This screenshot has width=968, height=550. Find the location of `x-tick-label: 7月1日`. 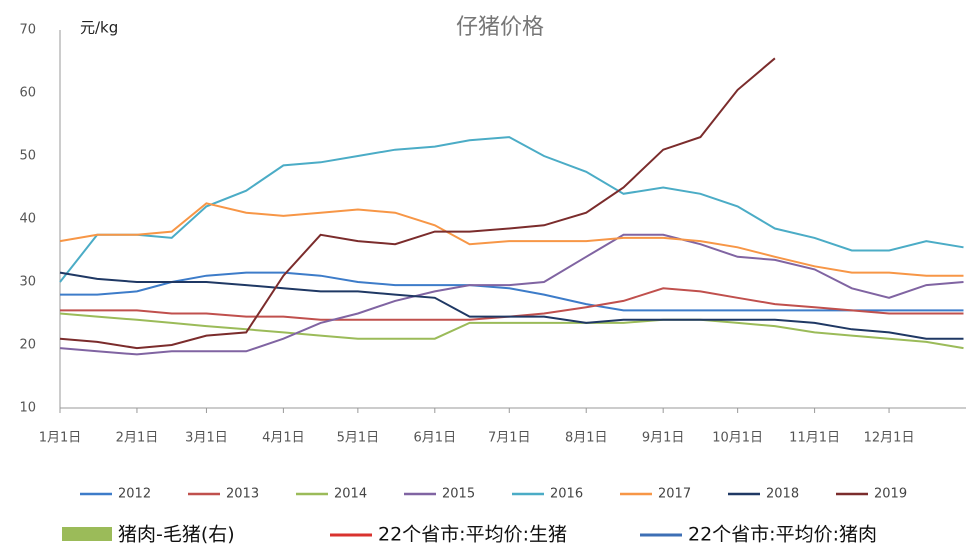

x-tick-label: 7月1日 is located at coordinates (509, 438).